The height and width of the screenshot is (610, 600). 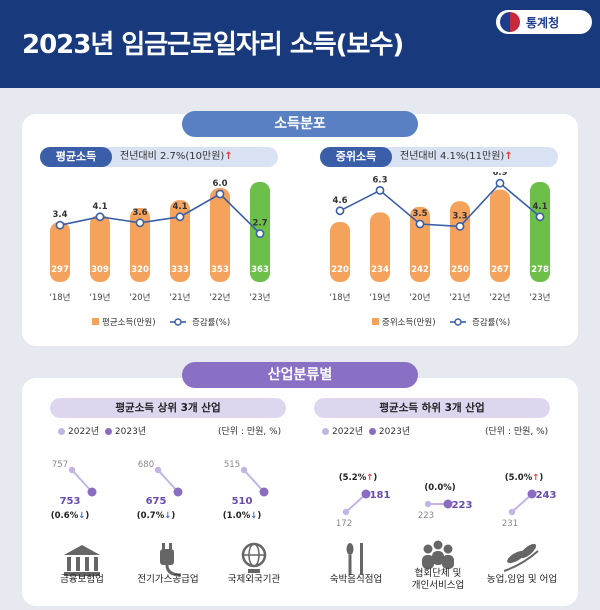 What do you see at coordinates (70, 516) in the screenshot?
I see `change-label: (0.6%↓)` at bounding box center [70, 516].